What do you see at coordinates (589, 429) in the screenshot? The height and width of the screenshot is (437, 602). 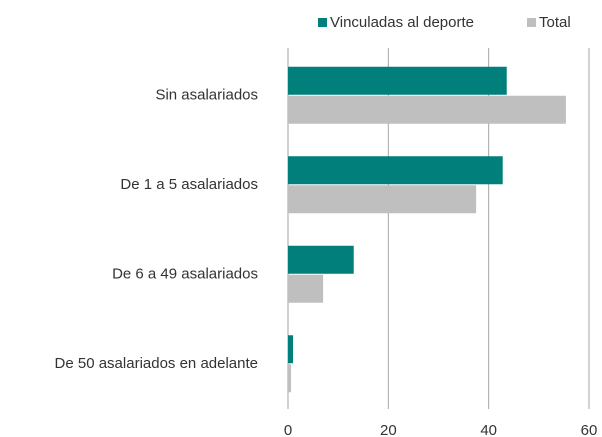 I see `x-tick-label: 60` at bounding box center [589, 429].